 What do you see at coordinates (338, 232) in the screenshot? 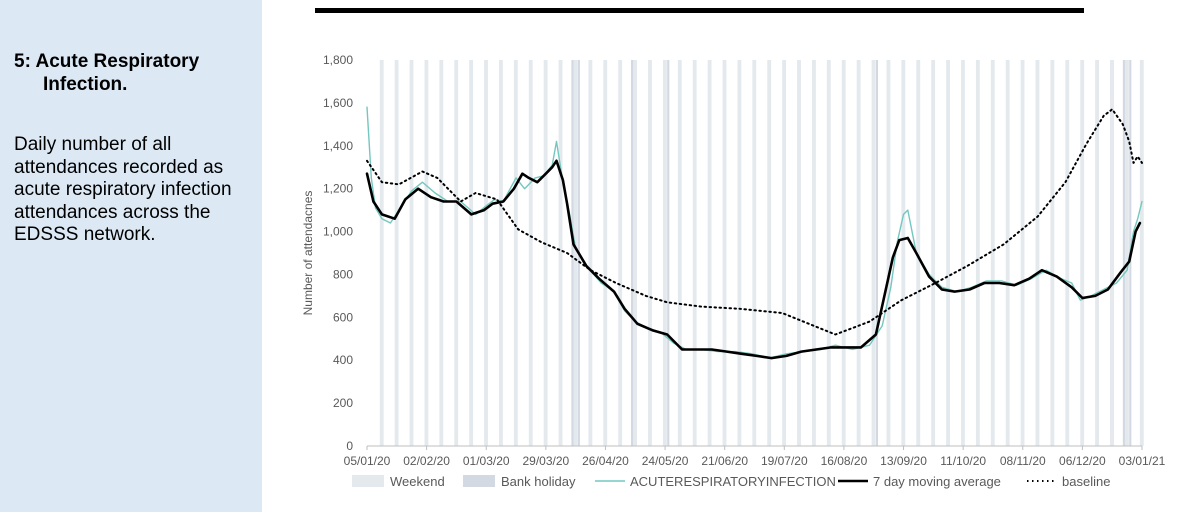
I see `y-tick-label: 1,000` at bounding box center [338, 232].